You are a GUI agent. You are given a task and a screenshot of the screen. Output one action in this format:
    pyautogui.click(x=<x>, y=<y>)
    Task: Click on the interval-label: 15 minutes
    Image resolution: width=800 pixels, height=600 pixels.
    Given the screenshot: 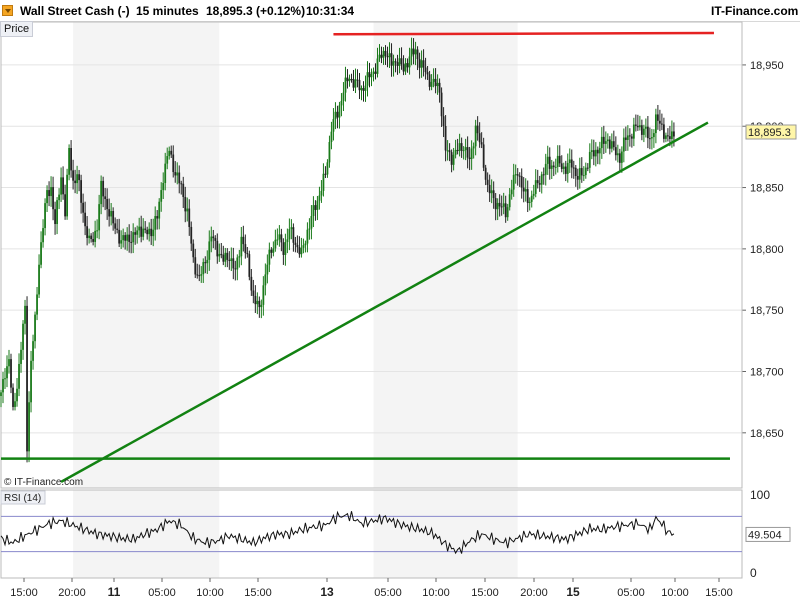 What is the action you would take?
    pyautogui.click(x=167, y=11)
    